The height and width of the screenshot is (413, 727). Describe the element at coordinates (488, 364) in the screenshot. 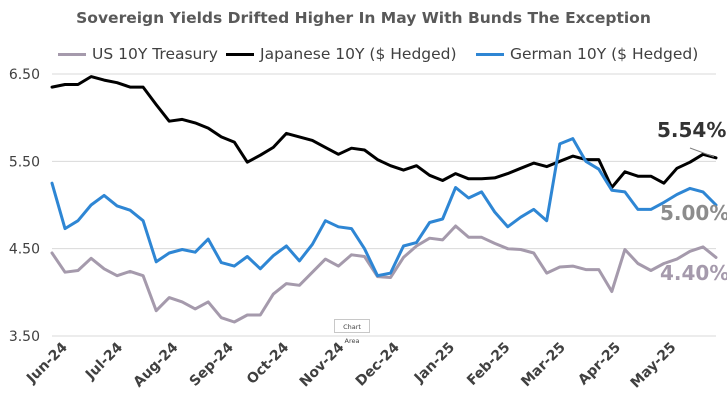

I see `x-tick-label: Feb-25` at that location.